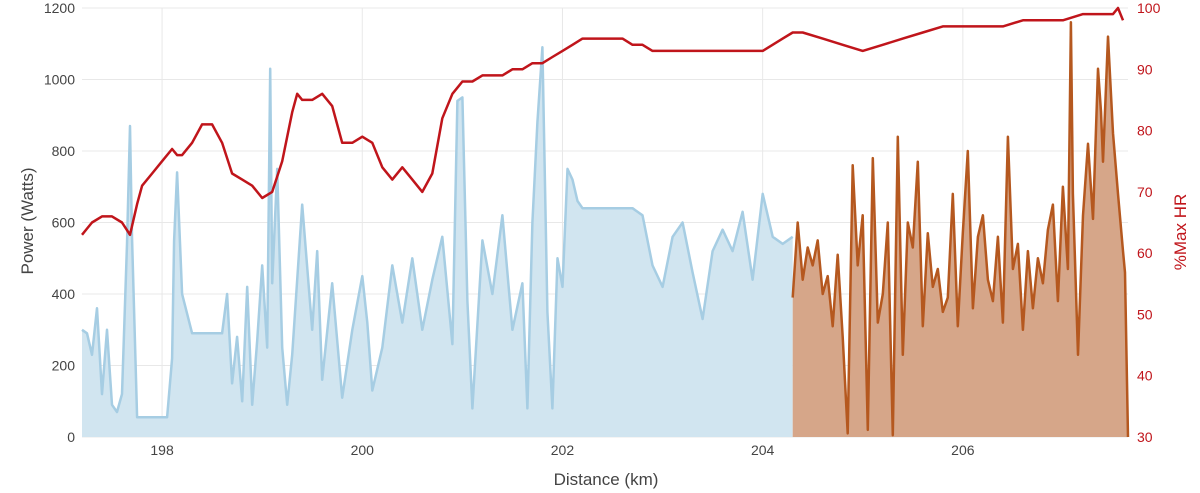 The width and height of the screenshot is (1200, 493). I want to click on y-tick-label: 200, so click(64, 366).